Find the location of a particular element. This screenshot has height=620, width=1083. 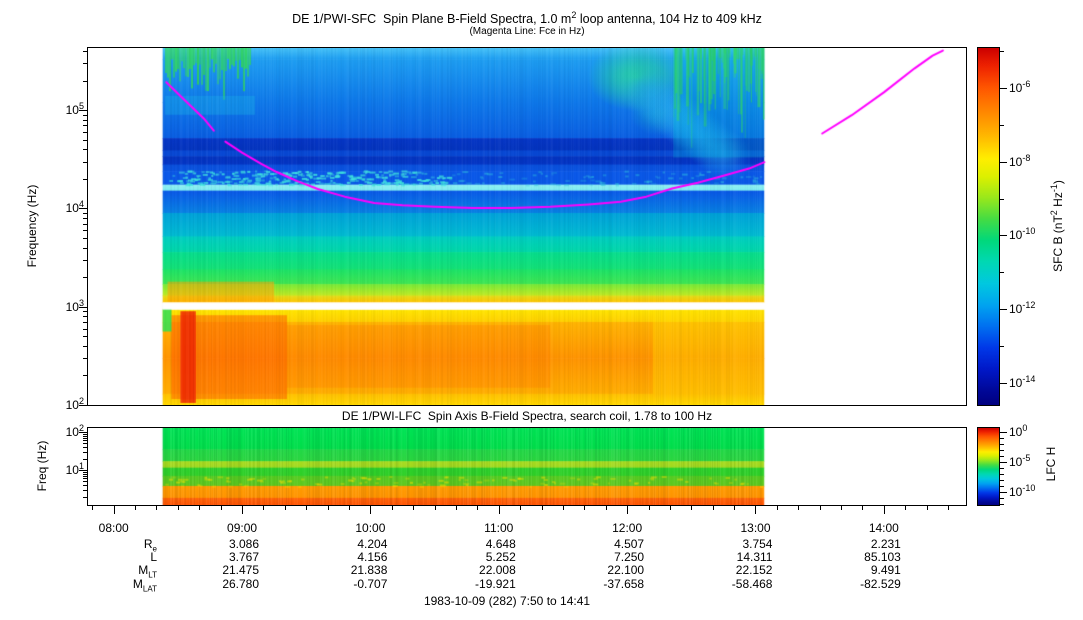

ephemeris-cell: 26.780 is located at coordinates (241, 584).